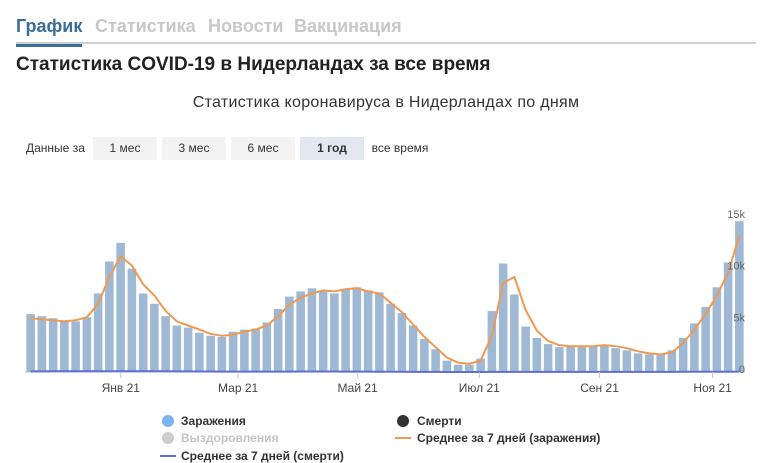 This screenshot has width=772, height=463. Describe the element at coordinates (348, 26) in the screenshot. I see `tab-vaccination: Вакцинация` at that location.